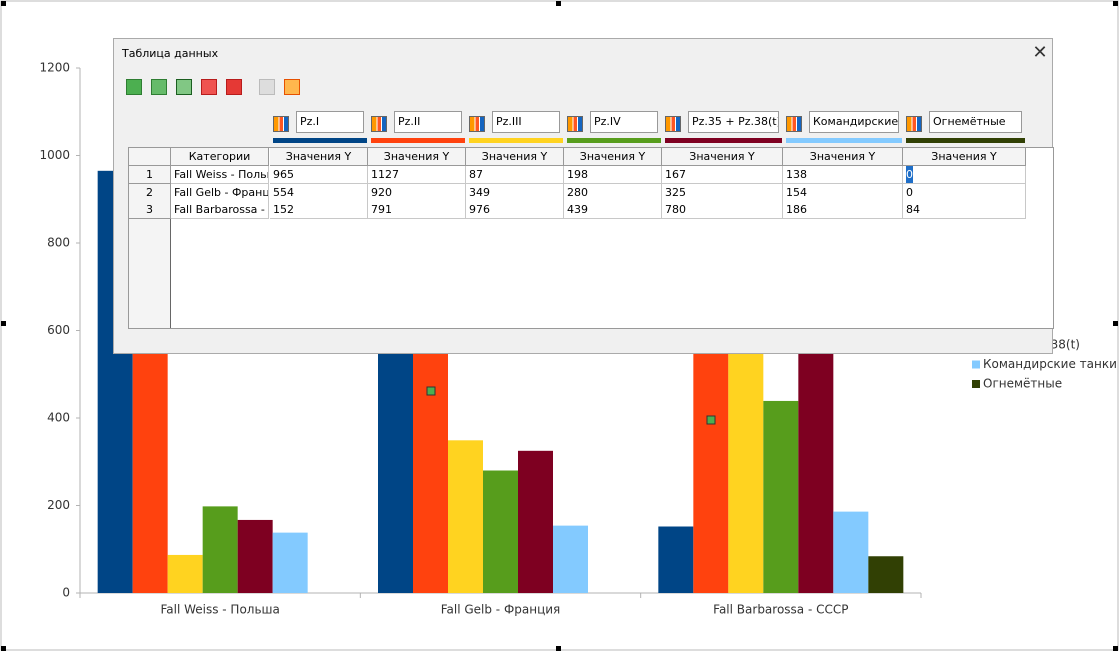 The width and height of the screenshot is (1120, 652). Describe the element at coordinates (220, 175) in the screenshot. I see `category-cell: Fall Weiss - Польша` at that location.